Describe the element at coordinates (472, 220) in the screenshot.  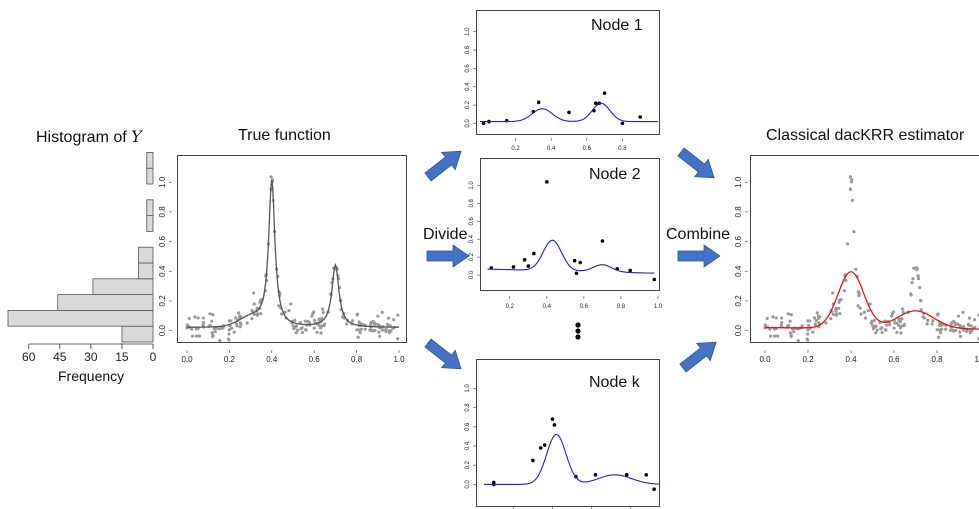
I see `node2-y-tick-label: 0.6` at that location.